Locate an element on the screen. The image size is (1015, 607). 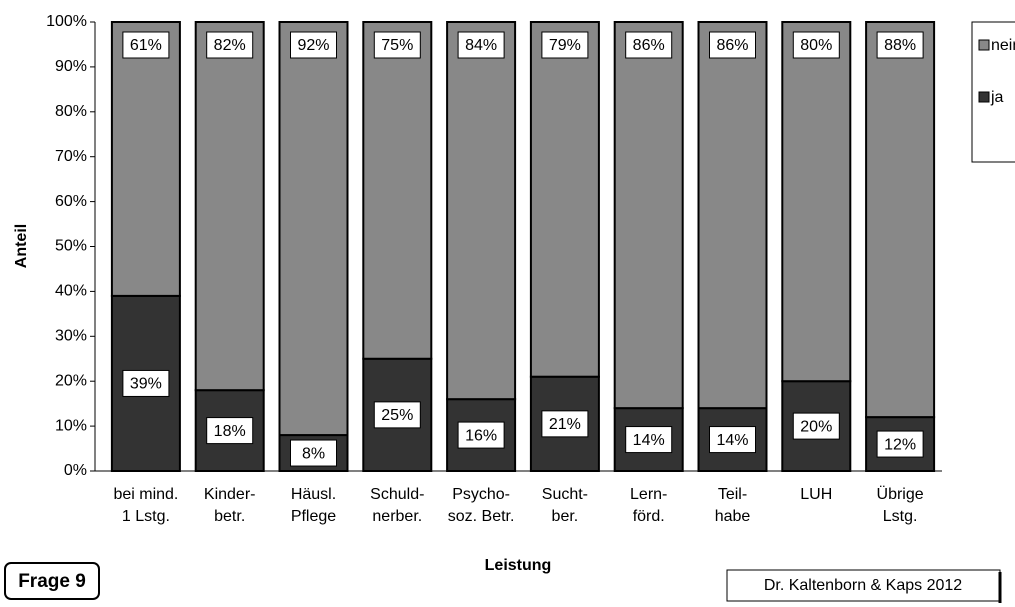
value-label: 21% is located at coordinates (565, 424).